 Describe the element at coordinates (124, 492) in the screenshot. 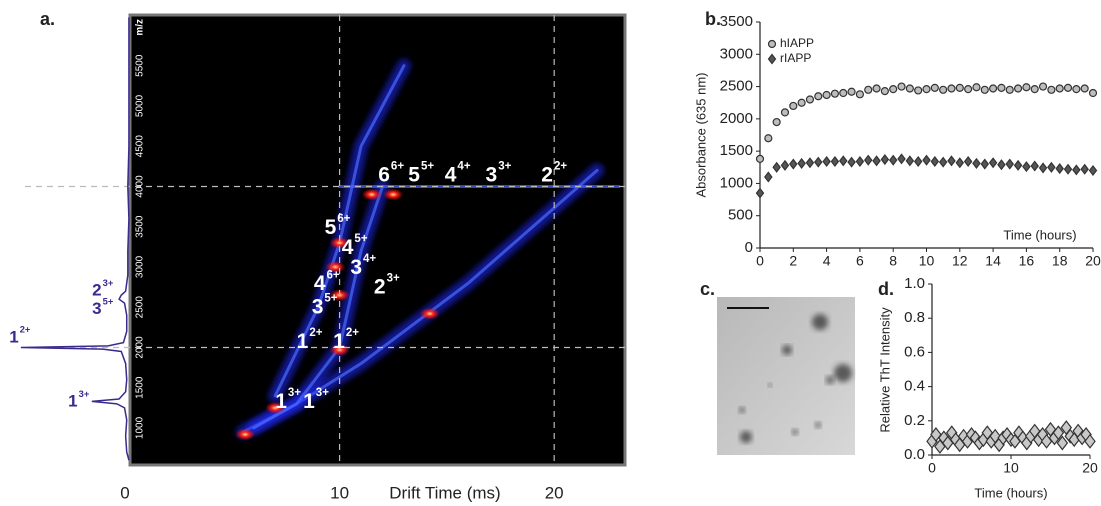

I see `x-tick-label: 0` at that location.